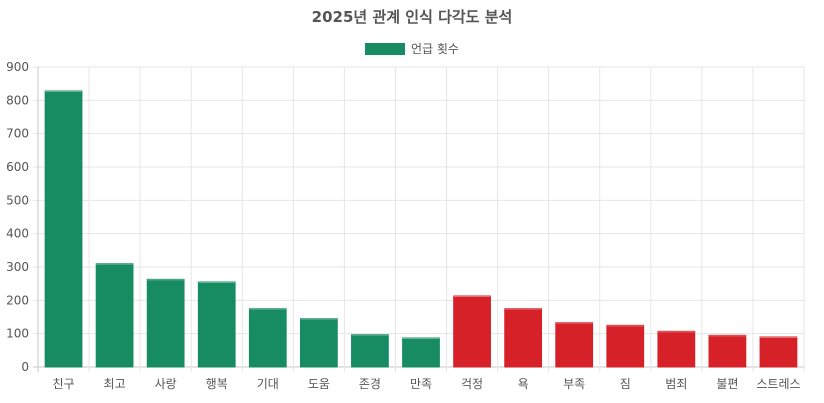 Image resolution: width=824 pixels, height=403 pixels. Describe the element at coordinates (17, 134) in the screenshot. I see `y-tick-label: 700` at that location.